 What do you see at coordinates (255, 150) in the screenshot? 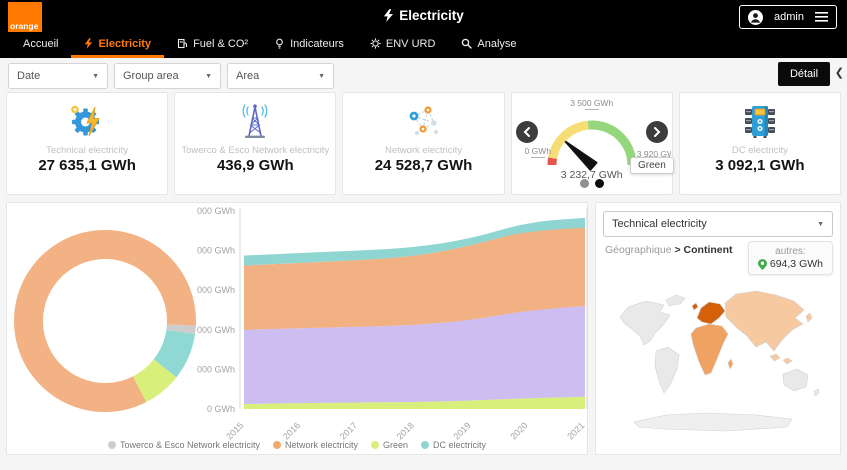
I see `kpi-label: Towerco & Esco Network electricity` at bounding box center [255, 150].